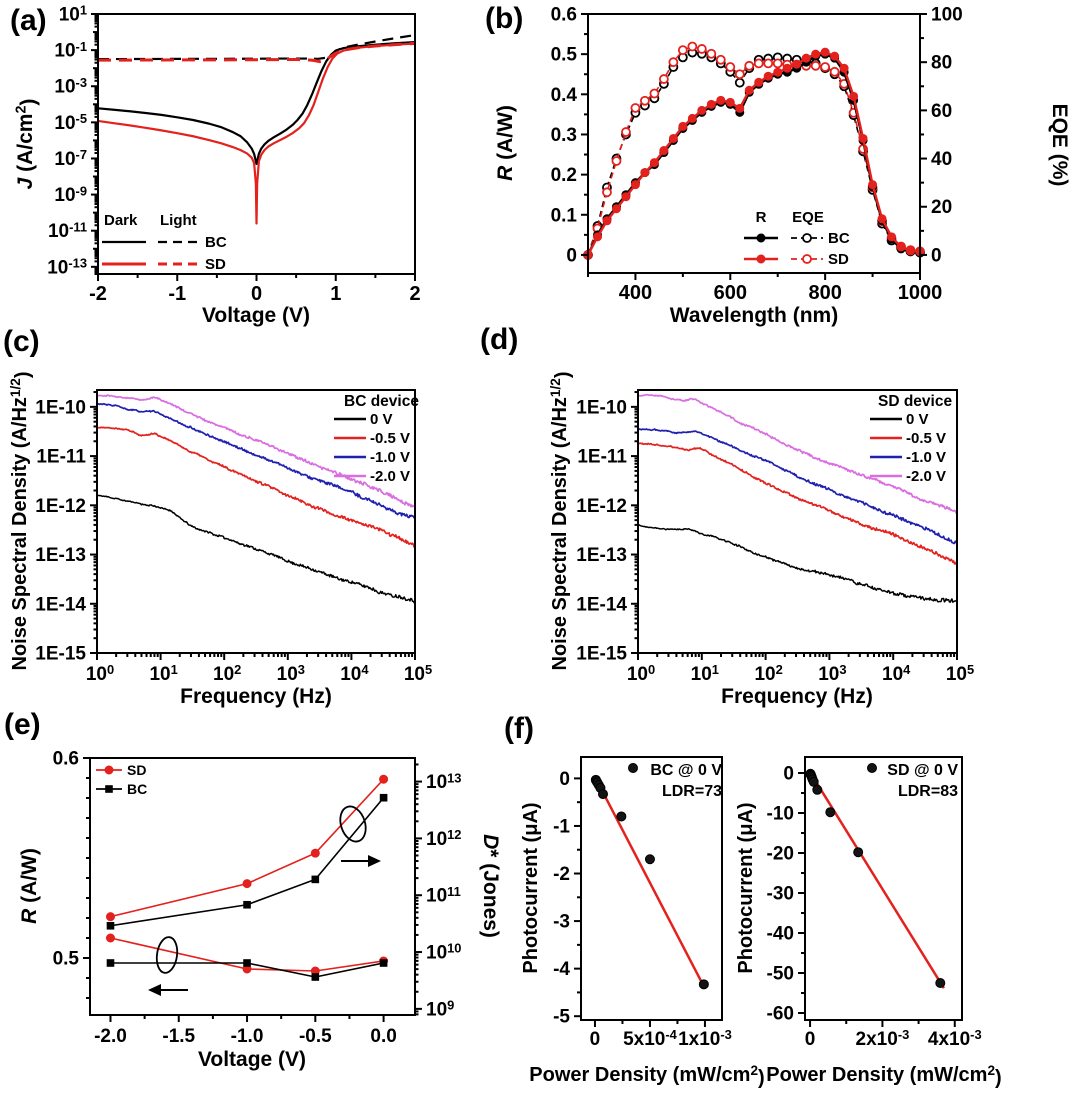 The width and height of the screenshot is (1080, 1095). Describe the element at coordinates (443, 952) in the screenshot. I see `y-tick-label: 10¹⁰` at that location.